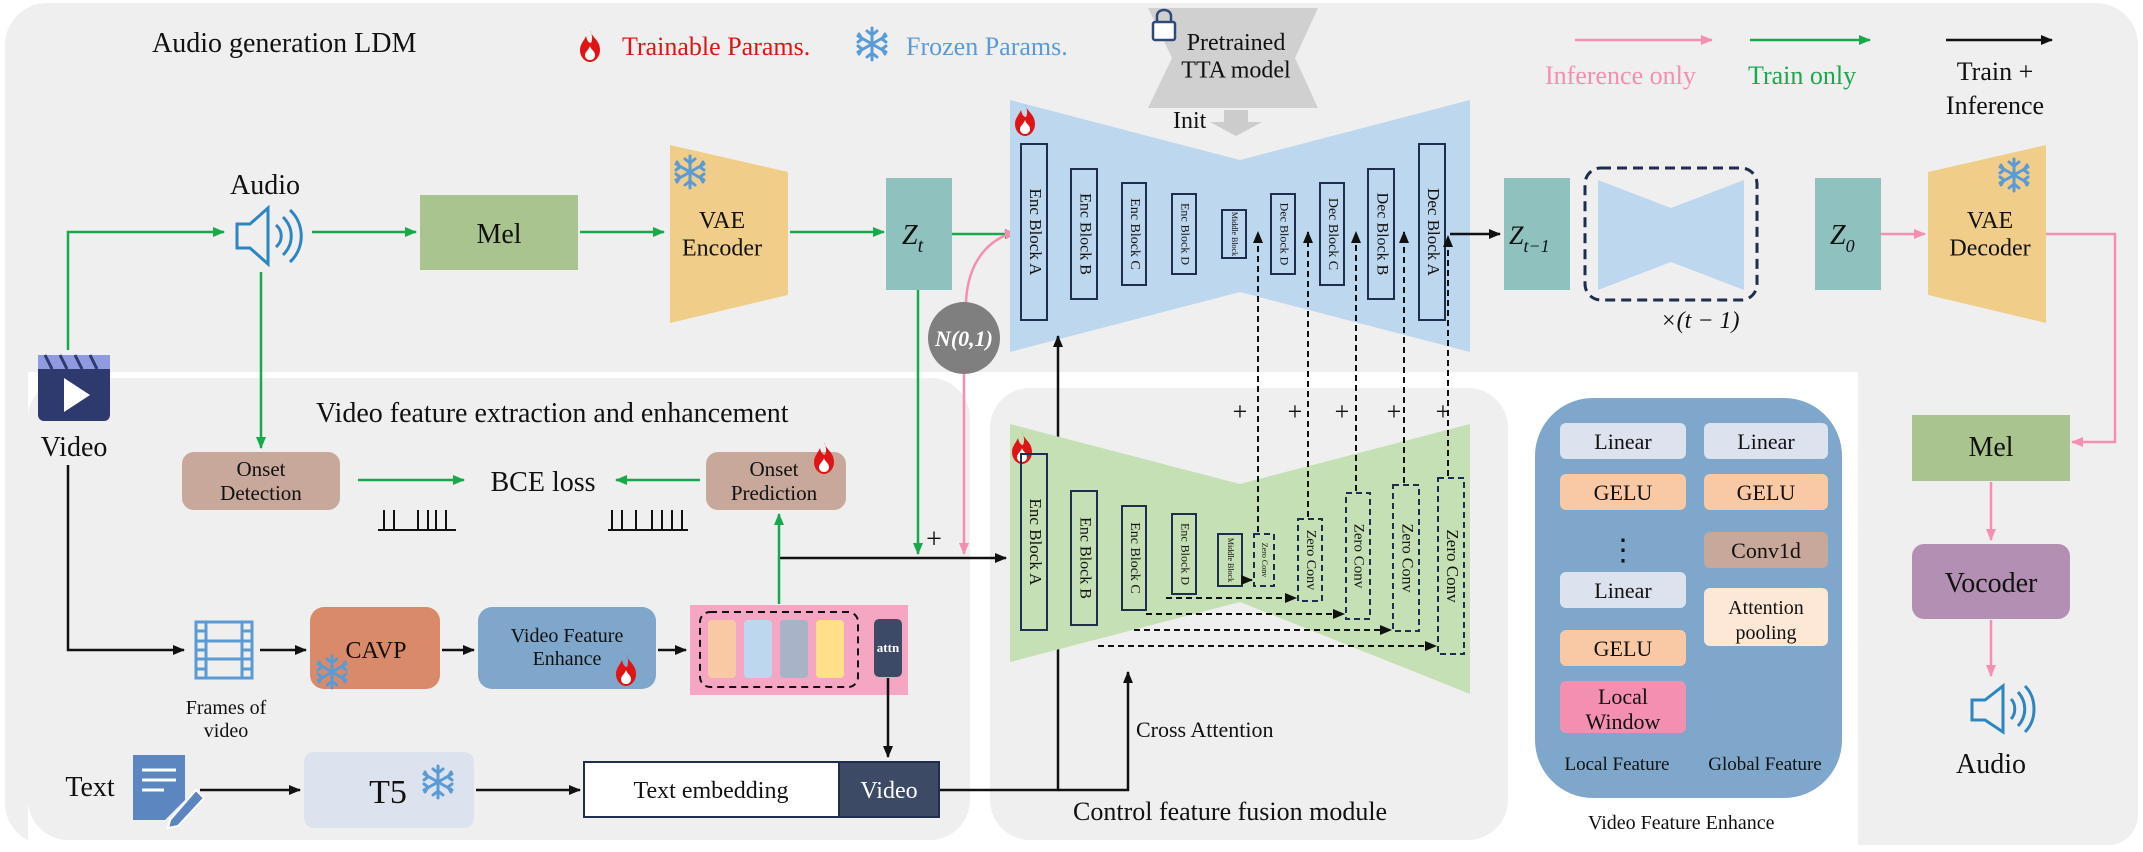  I want to click on vocoder-box, so click(1991, 581).